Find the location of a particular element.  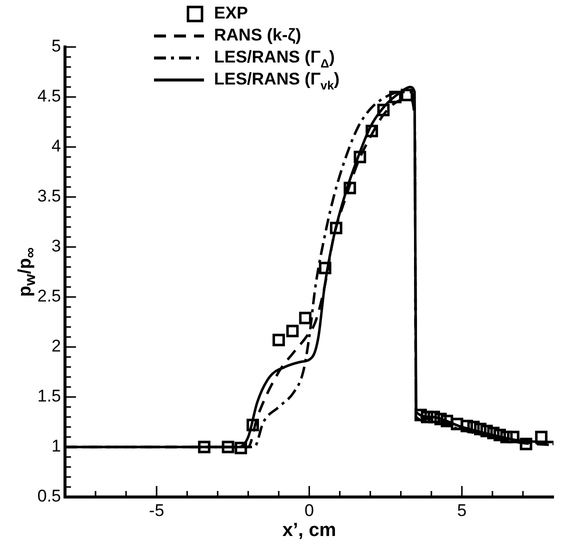

legend-label: RANS (k-ζ) is located at coordinates (258, 35).